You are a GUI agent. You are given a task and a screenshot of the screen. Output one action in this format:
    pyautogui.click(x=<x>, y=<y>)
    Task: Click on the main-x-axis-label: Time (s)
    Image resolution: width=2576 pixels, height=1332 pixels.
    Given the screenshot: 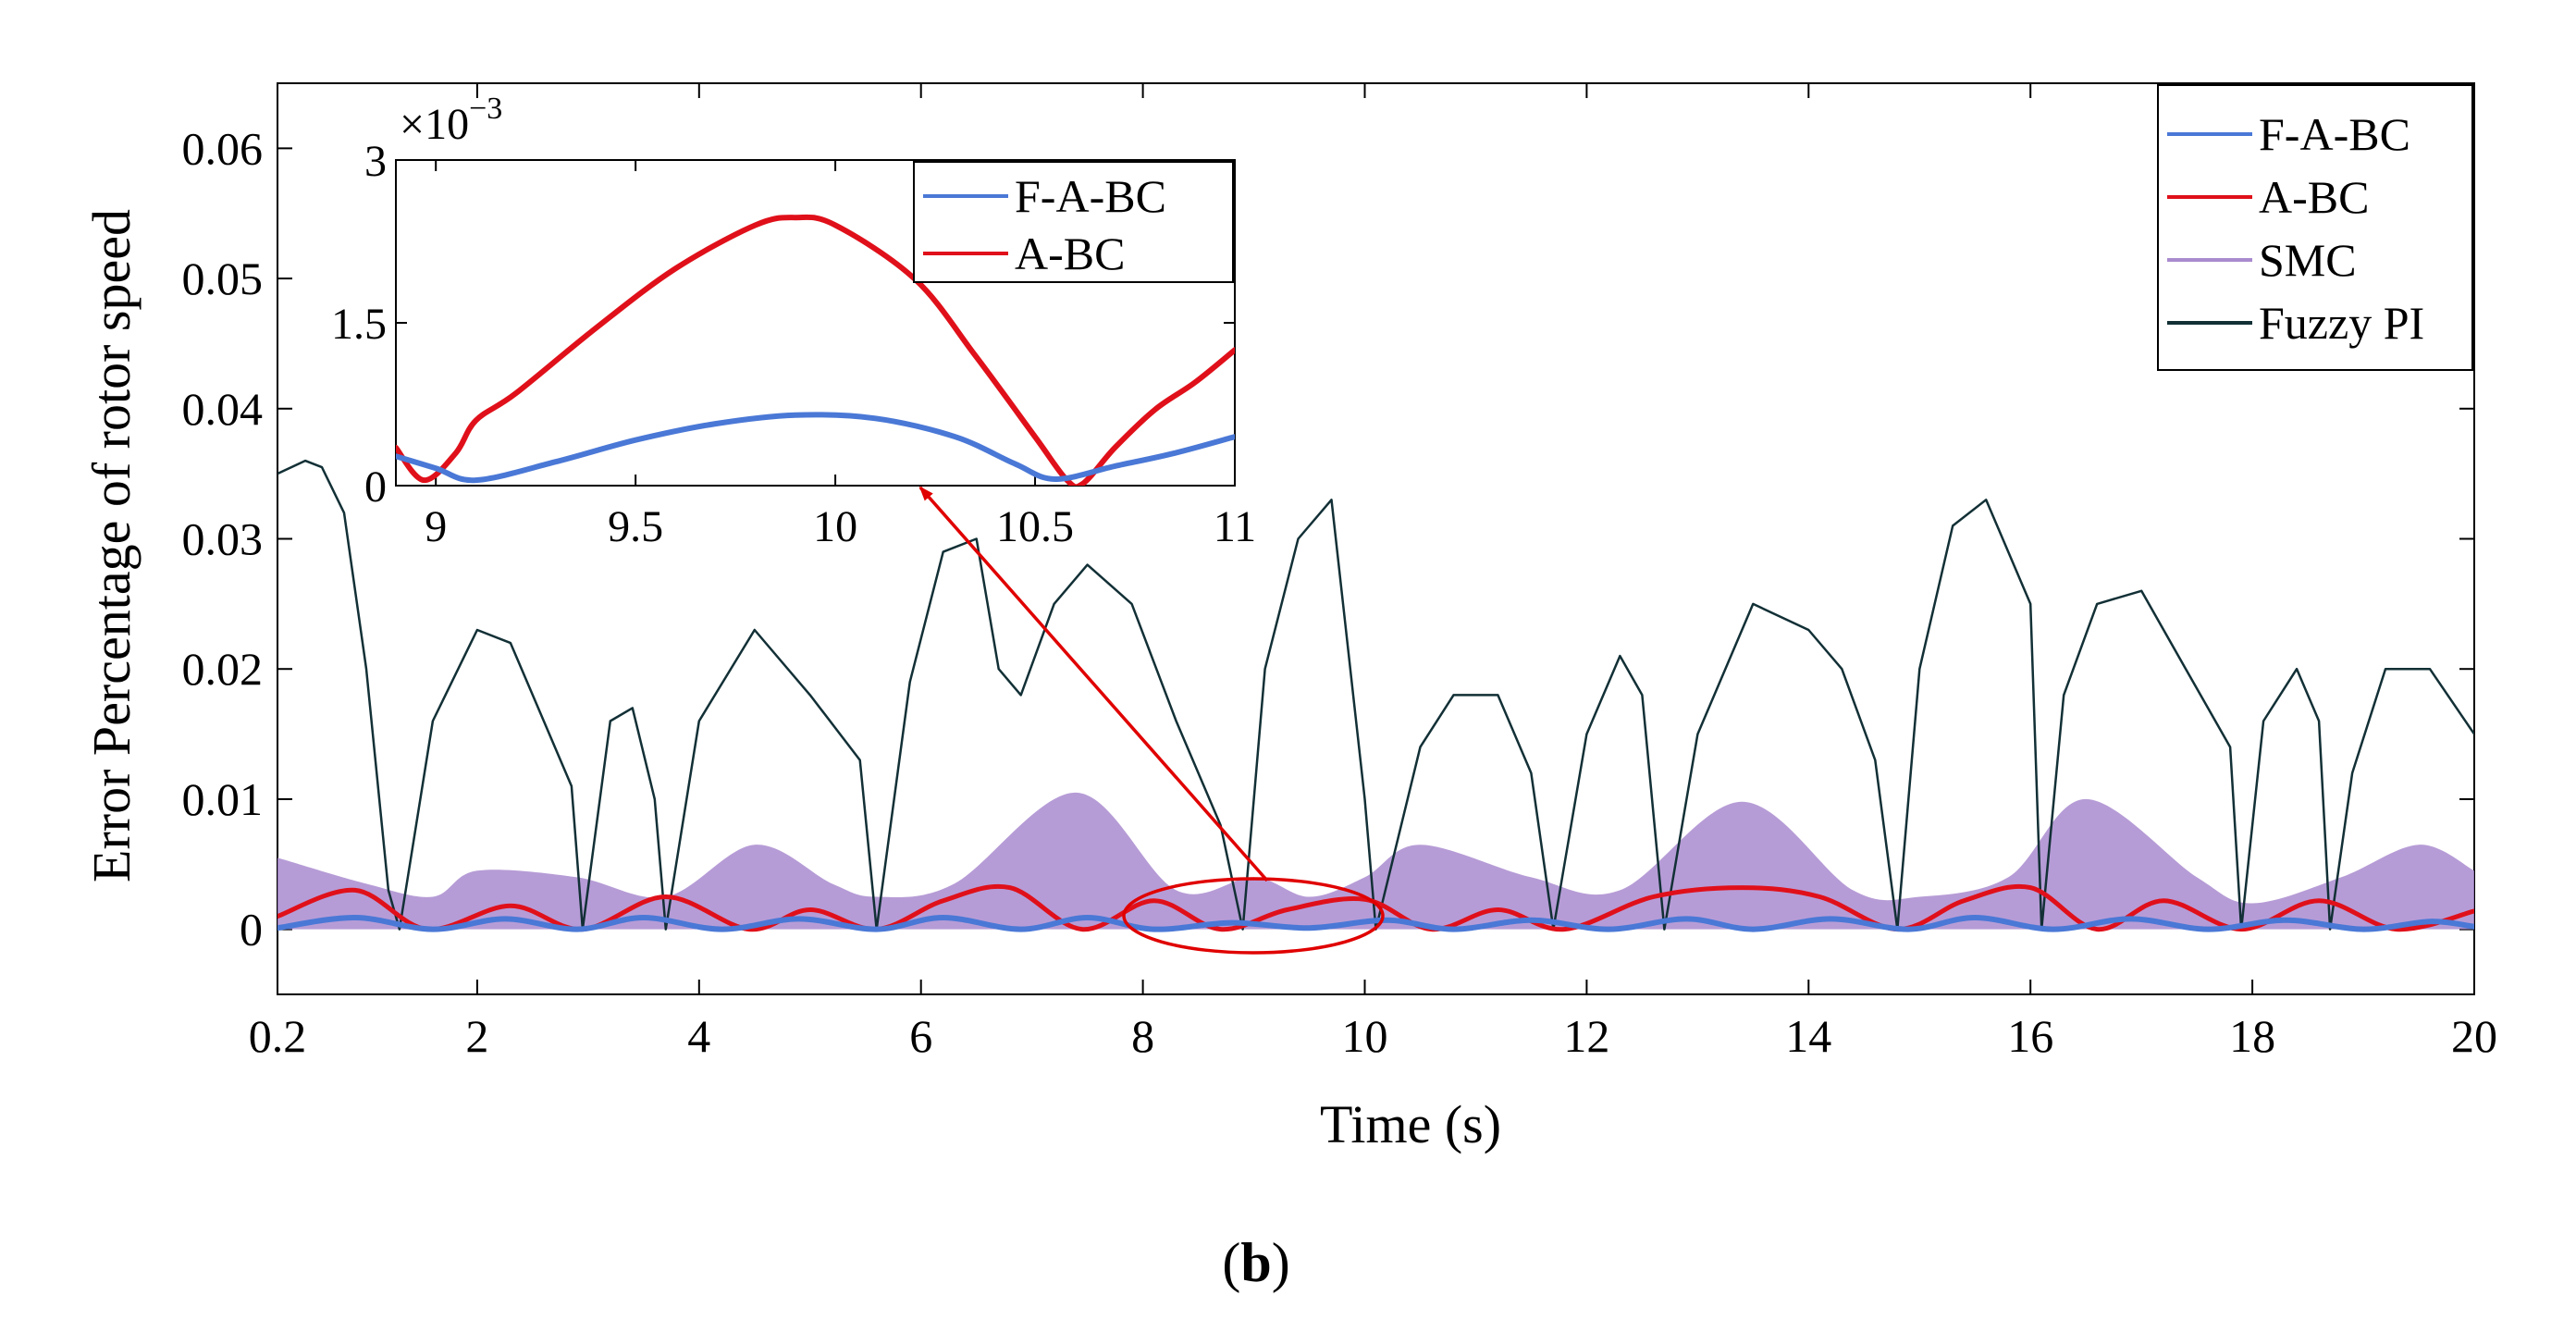 What is the action you would take?
    pyautogui.click(x=1410, y=1124)
    